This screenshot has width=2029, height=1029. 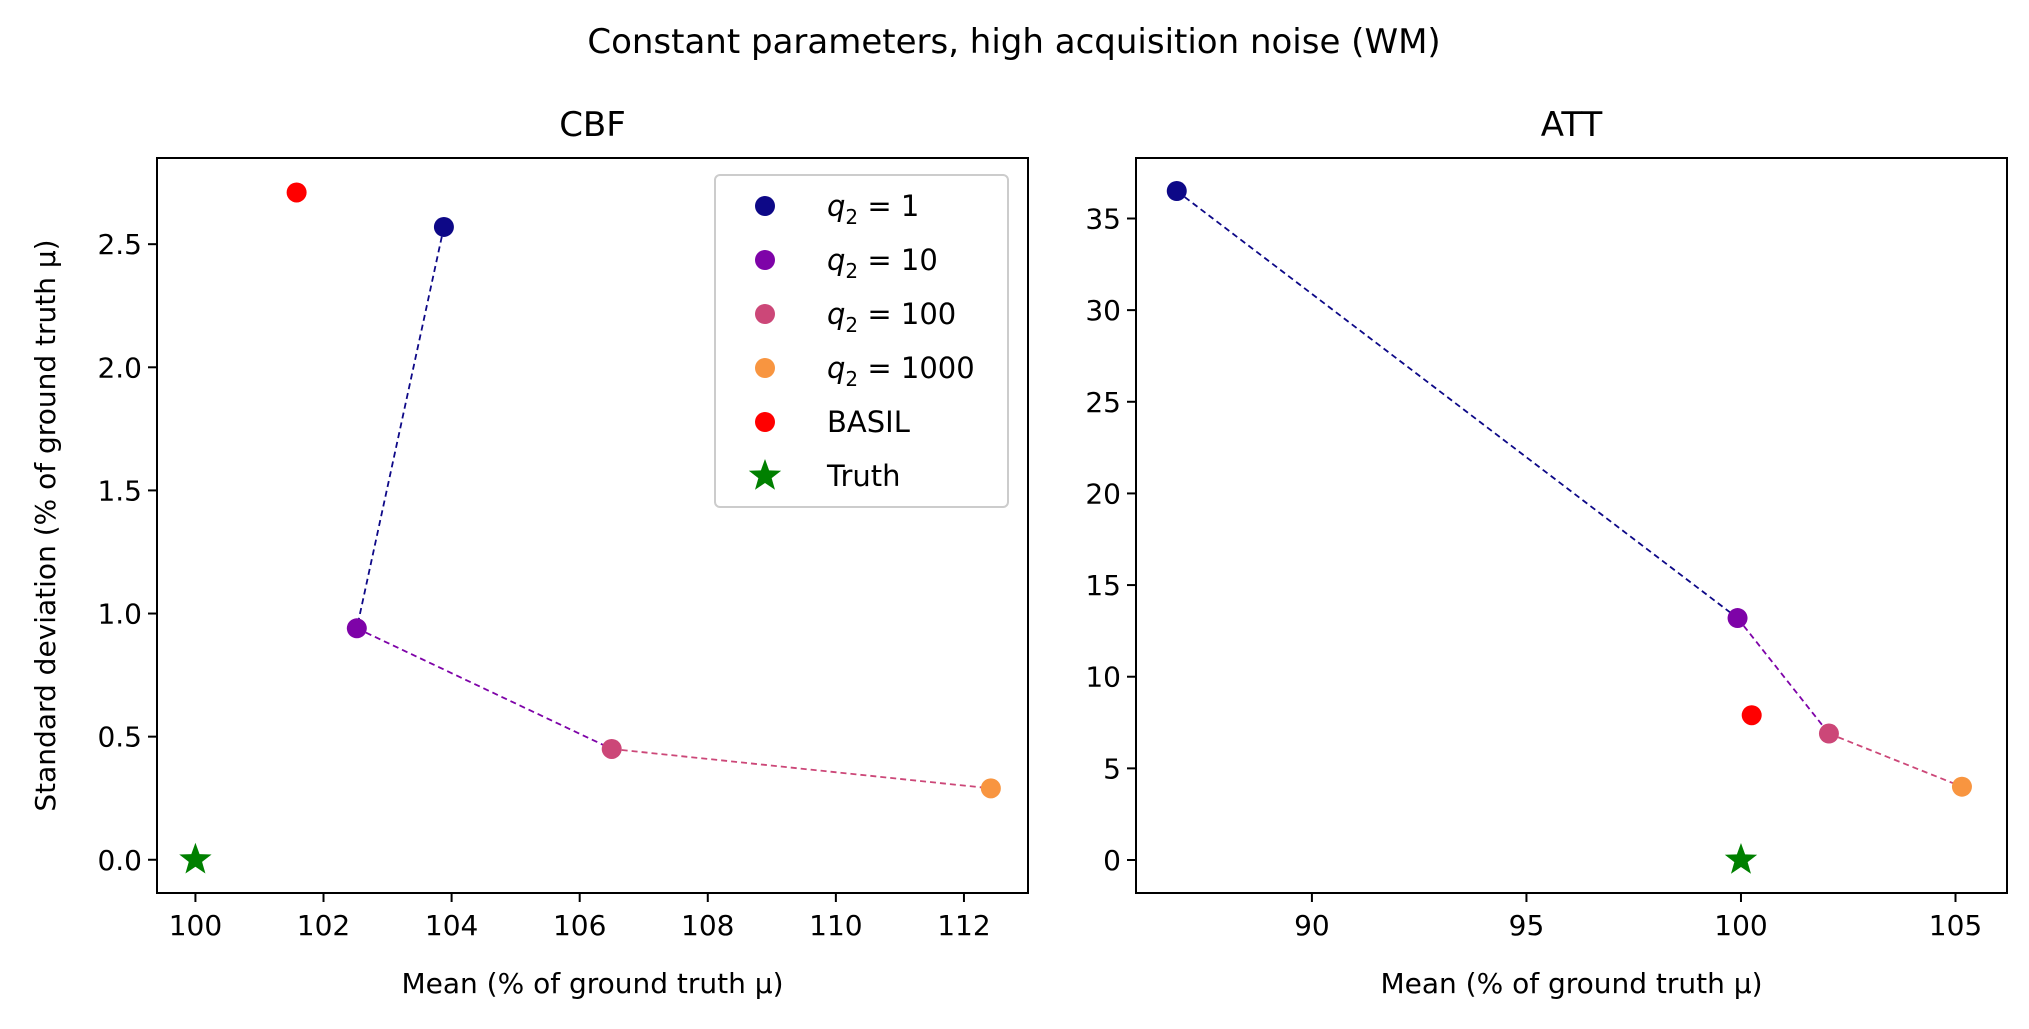 What do you see at coordinates (901, 371) in the screenshot?
I see `legend-label-q1000: q2 = 1000` at bounding box center [901, 371].